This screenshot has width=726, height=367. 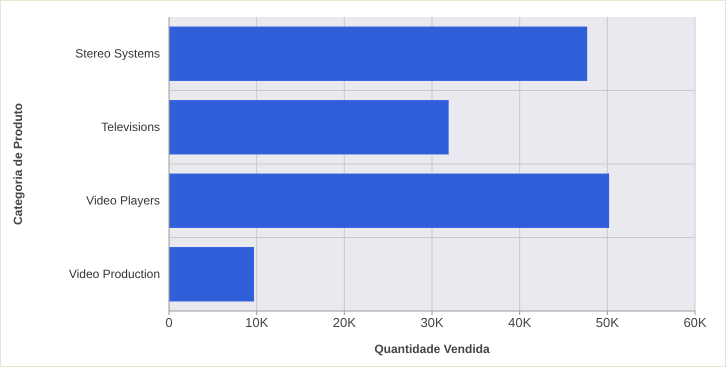 What do you see at coordinates (432, 322) in the screenshot?
I see `x-tick-label: 30K` at bounding box center [432, 322].